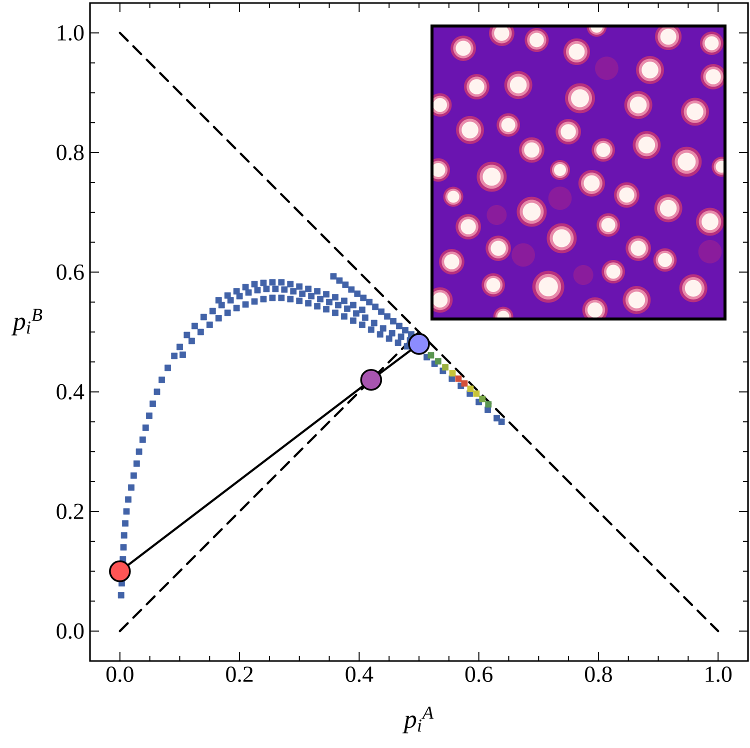 This screenshot has width=750, height=748. What do you see at coordinates (70, 272) in the screenshot?
I see `y-tick-label: 0.6` at bounding box center [70, 272].